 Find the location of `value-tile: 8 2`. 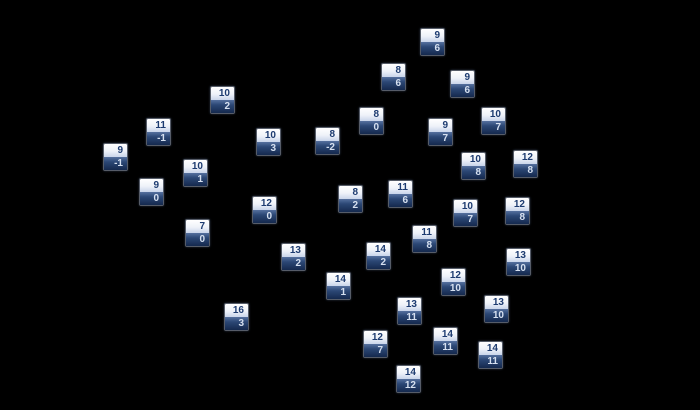

value-tile: 8 2 is located at coordinates (350, 199).